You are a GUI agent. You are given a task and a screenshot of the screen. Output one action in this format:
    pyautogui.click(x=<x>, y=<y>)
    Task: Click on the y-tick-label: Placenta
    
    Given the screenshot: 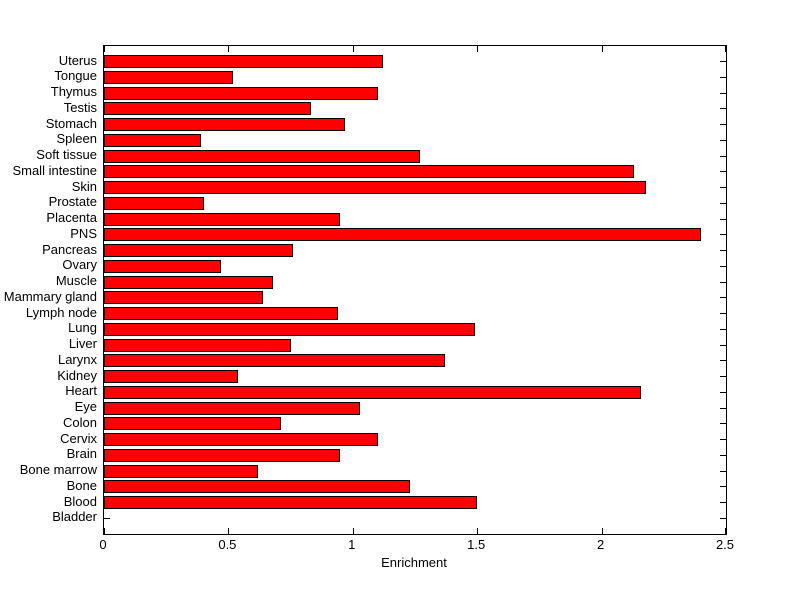 What is the action you would take?
    pyautogui.click(x=71, y=218)
    